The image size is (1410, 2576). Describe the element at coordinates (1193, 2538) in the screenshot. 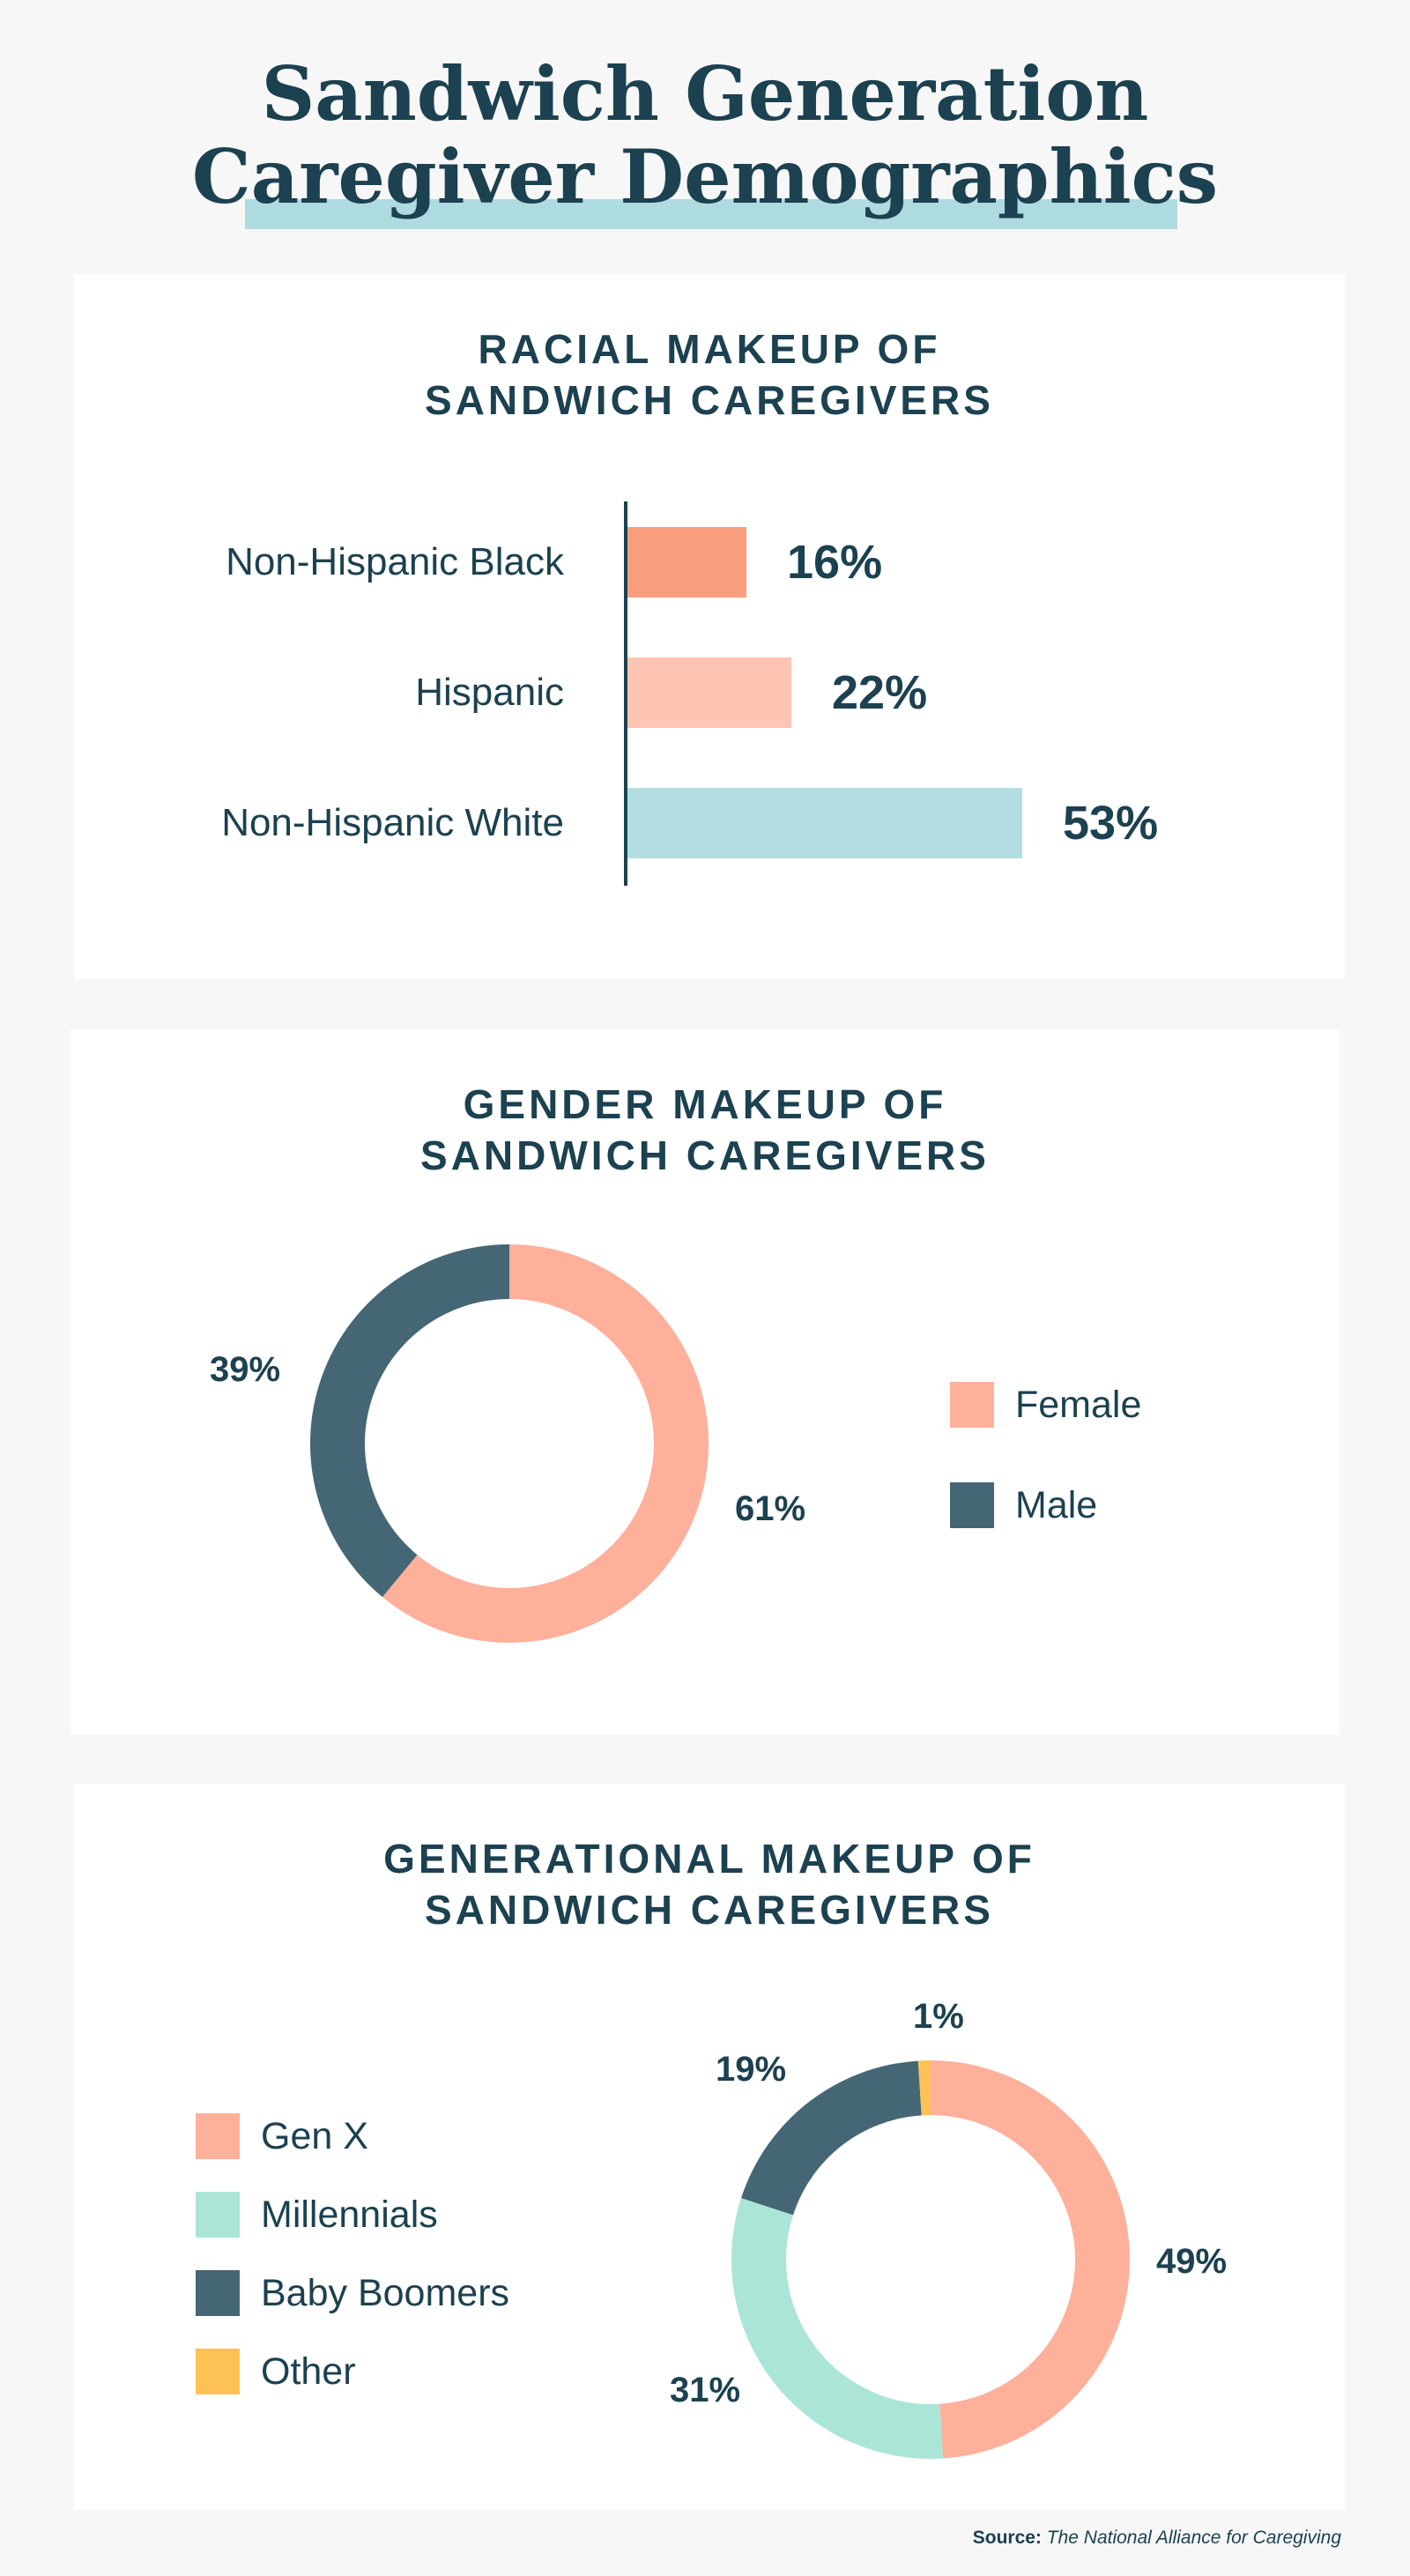

I see `source-text: The National Alliance for Caregiving` at that location.